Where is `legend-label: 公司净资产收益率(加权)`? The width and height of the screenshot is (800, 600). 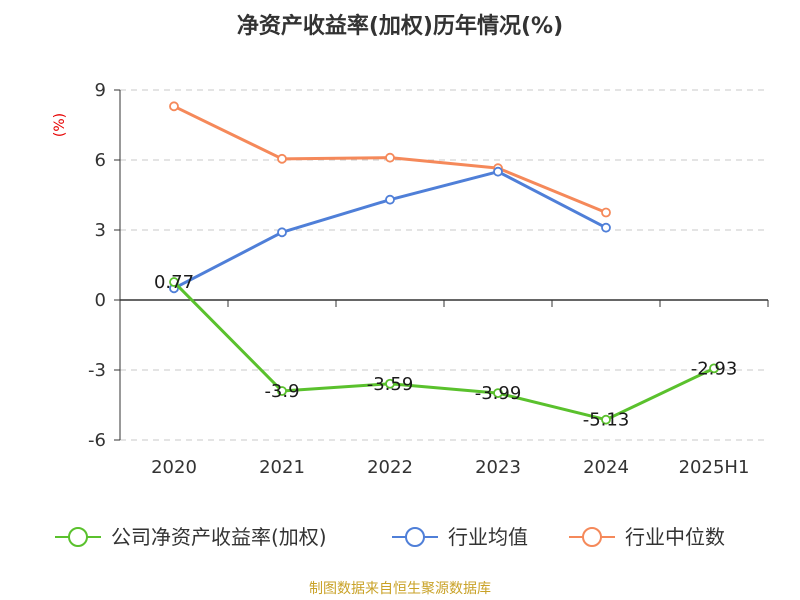 legend-label: 公司净资产收益率(加权) is located at coordinates (219, 537).